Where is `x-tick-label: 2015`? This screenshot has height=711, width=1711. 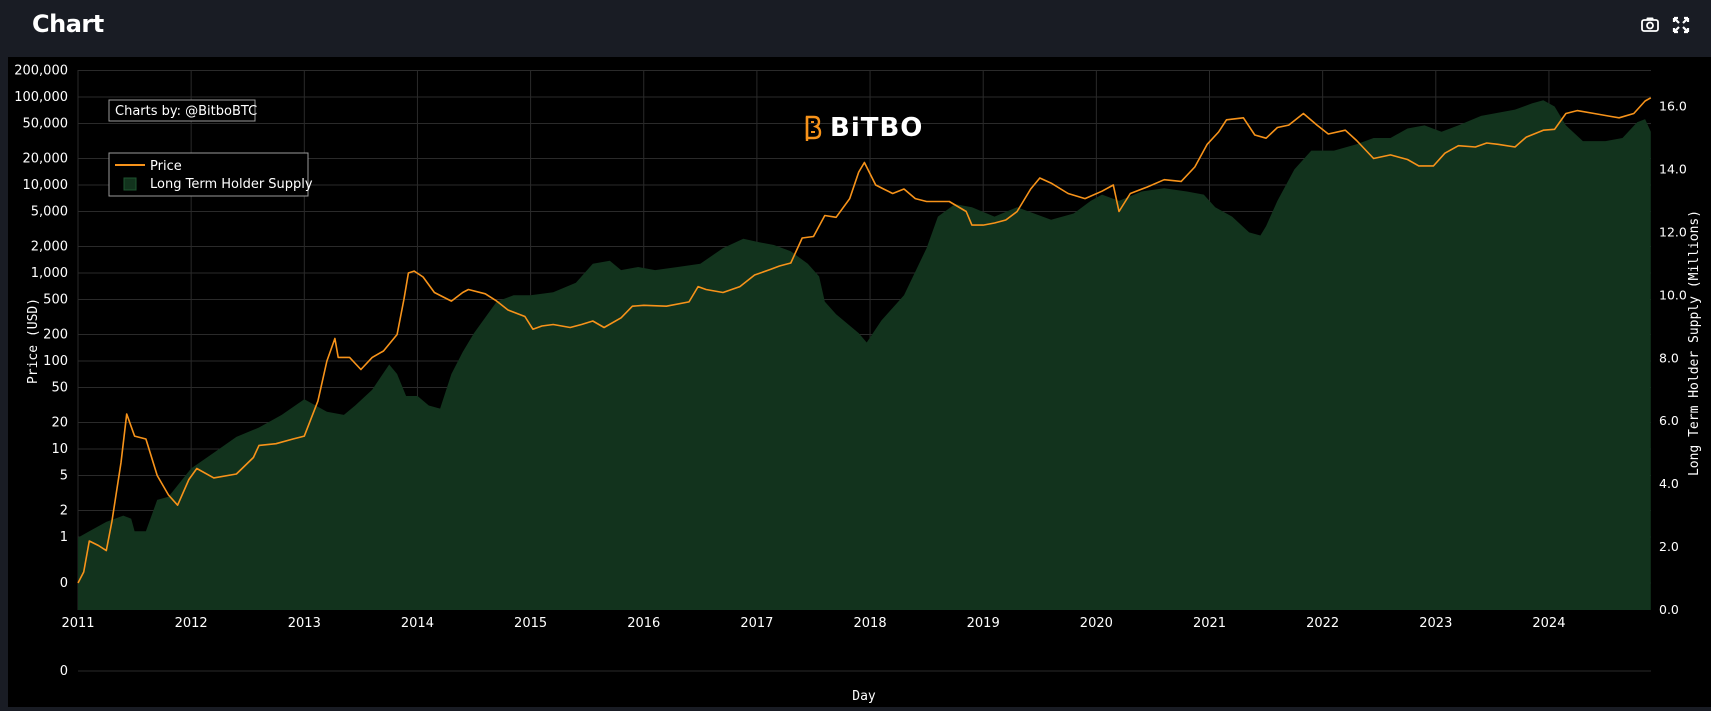
x-tick-label: 2015 is located at coordinates (530, 623).